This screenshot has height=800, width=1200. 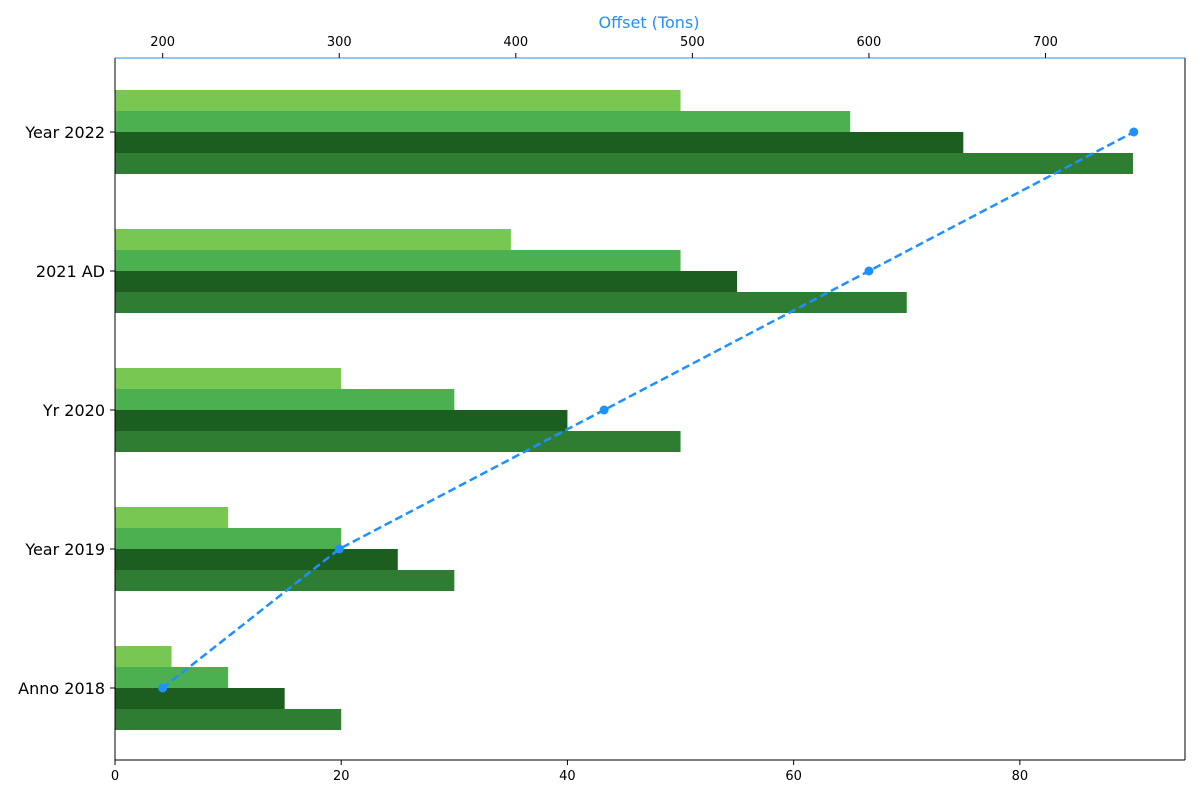 What do you see at coordinates (793, 776) in the screenshot?
I see `x-tick-label: 60` at bounding box center [793, 776].